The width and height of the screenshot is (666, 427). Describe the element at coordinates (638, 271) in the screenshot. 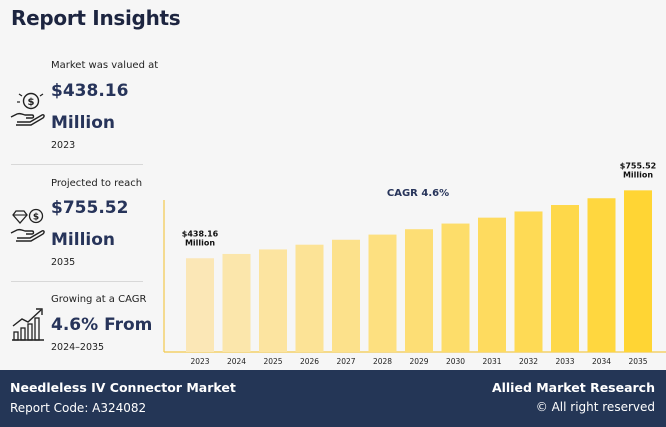

I see `bar-2035` at that location.